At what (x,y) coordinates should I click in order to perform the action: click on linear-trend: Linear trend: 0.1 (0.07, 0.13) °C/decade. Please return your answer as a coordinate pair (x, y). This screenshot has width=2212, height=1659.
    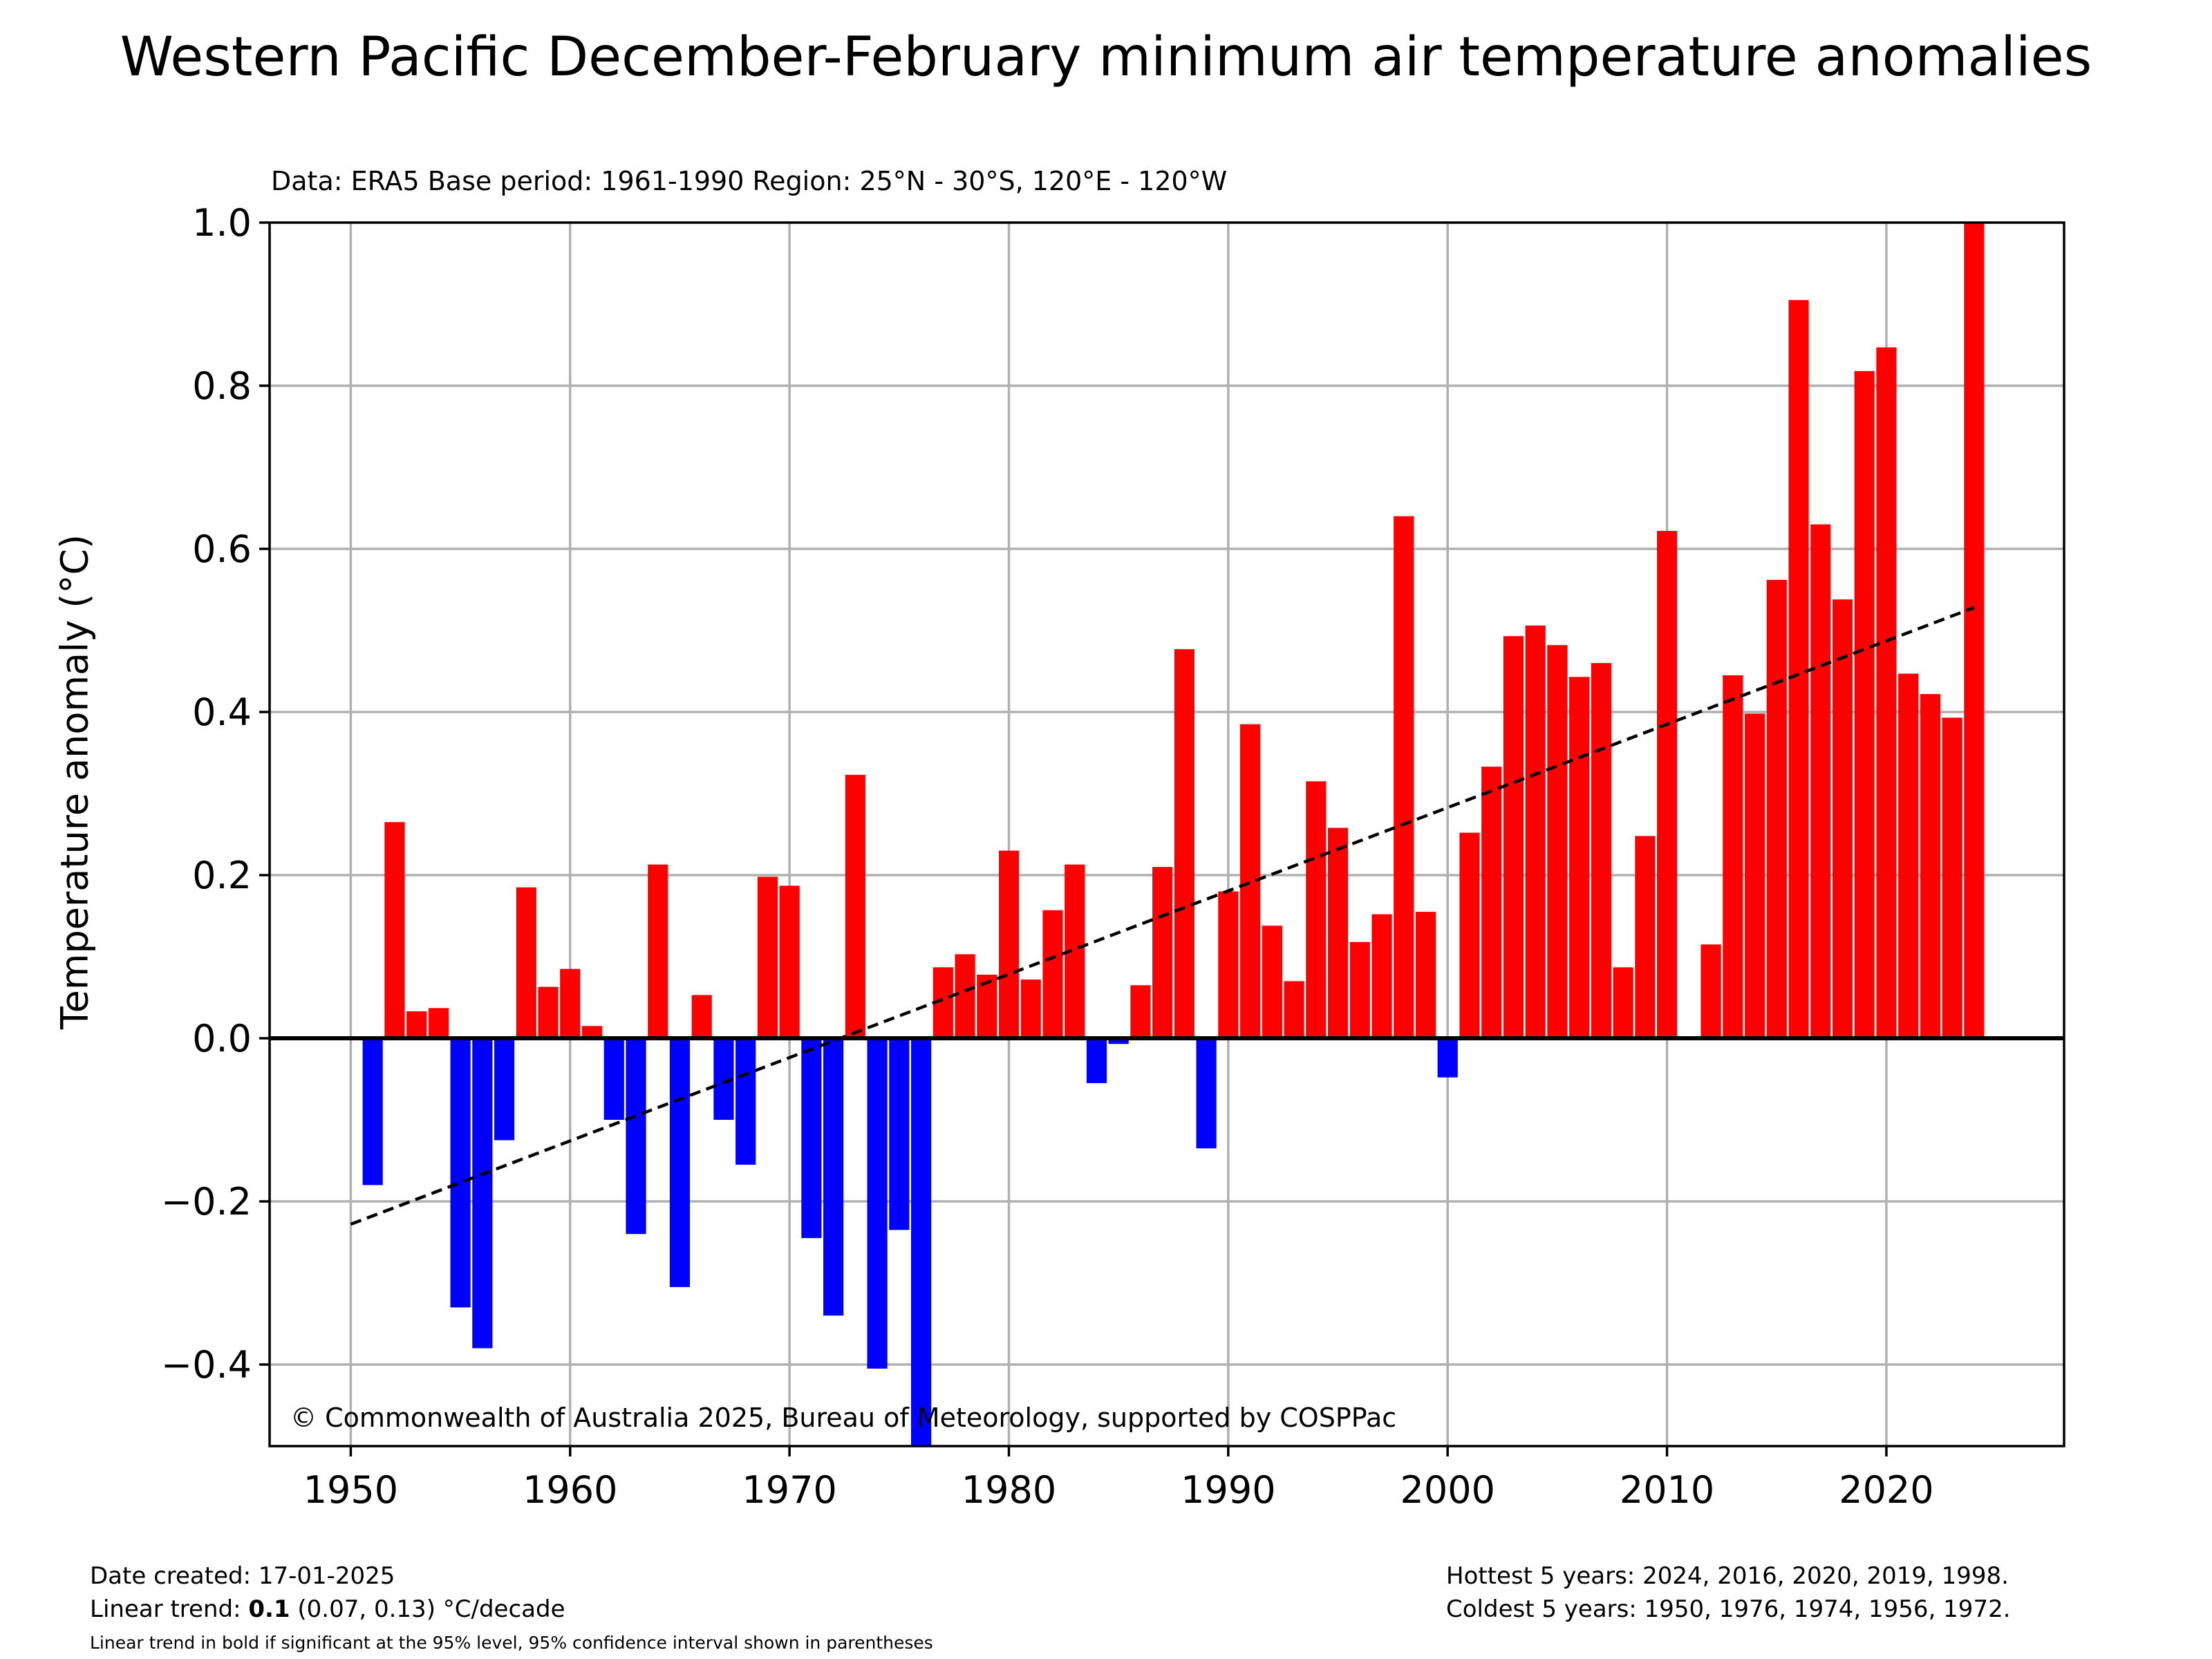
    Looking at the image, I should click on (327, 1610).